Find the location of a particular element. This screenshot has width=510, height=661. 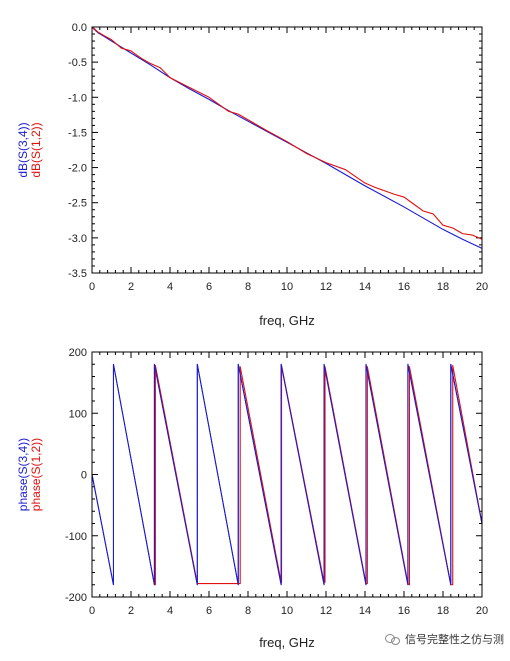

y-axis-label-blue: phase(S(3,4)) is located at coordinates (23, 474).